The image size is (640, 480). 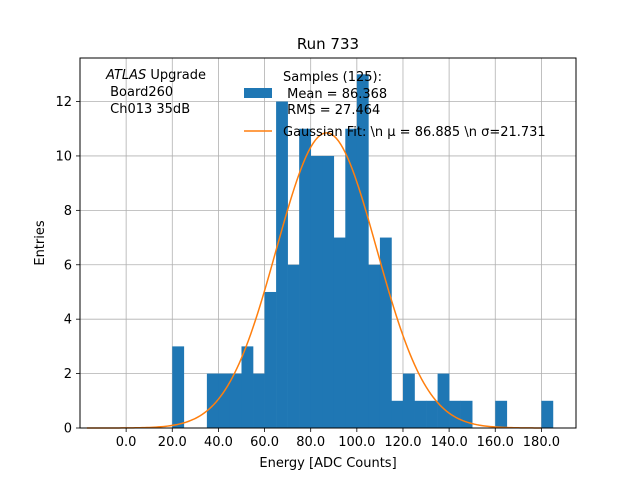 What do you see at coordinates (258, 93) in the screenshot?
I see `legend-swatch-samples` at bounding box center [258, 93].